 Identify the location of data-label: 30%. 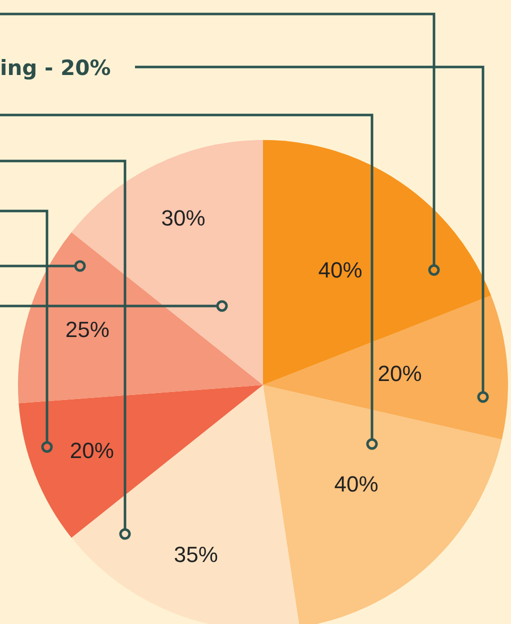
(183, 218).